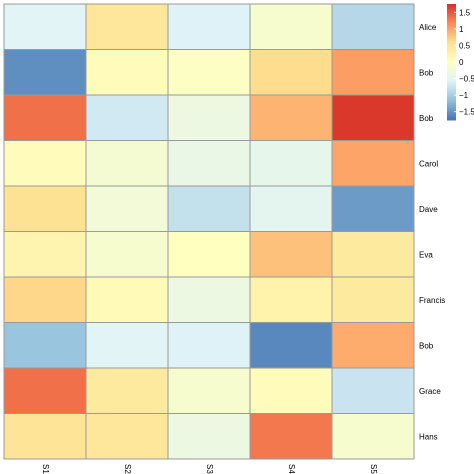 Image resolution: width=474 pixels, height=474 pixels. Describe the element at coordinates (465, 45) in the screenshot. I see `legend-tick-label: 0.5` at that location.